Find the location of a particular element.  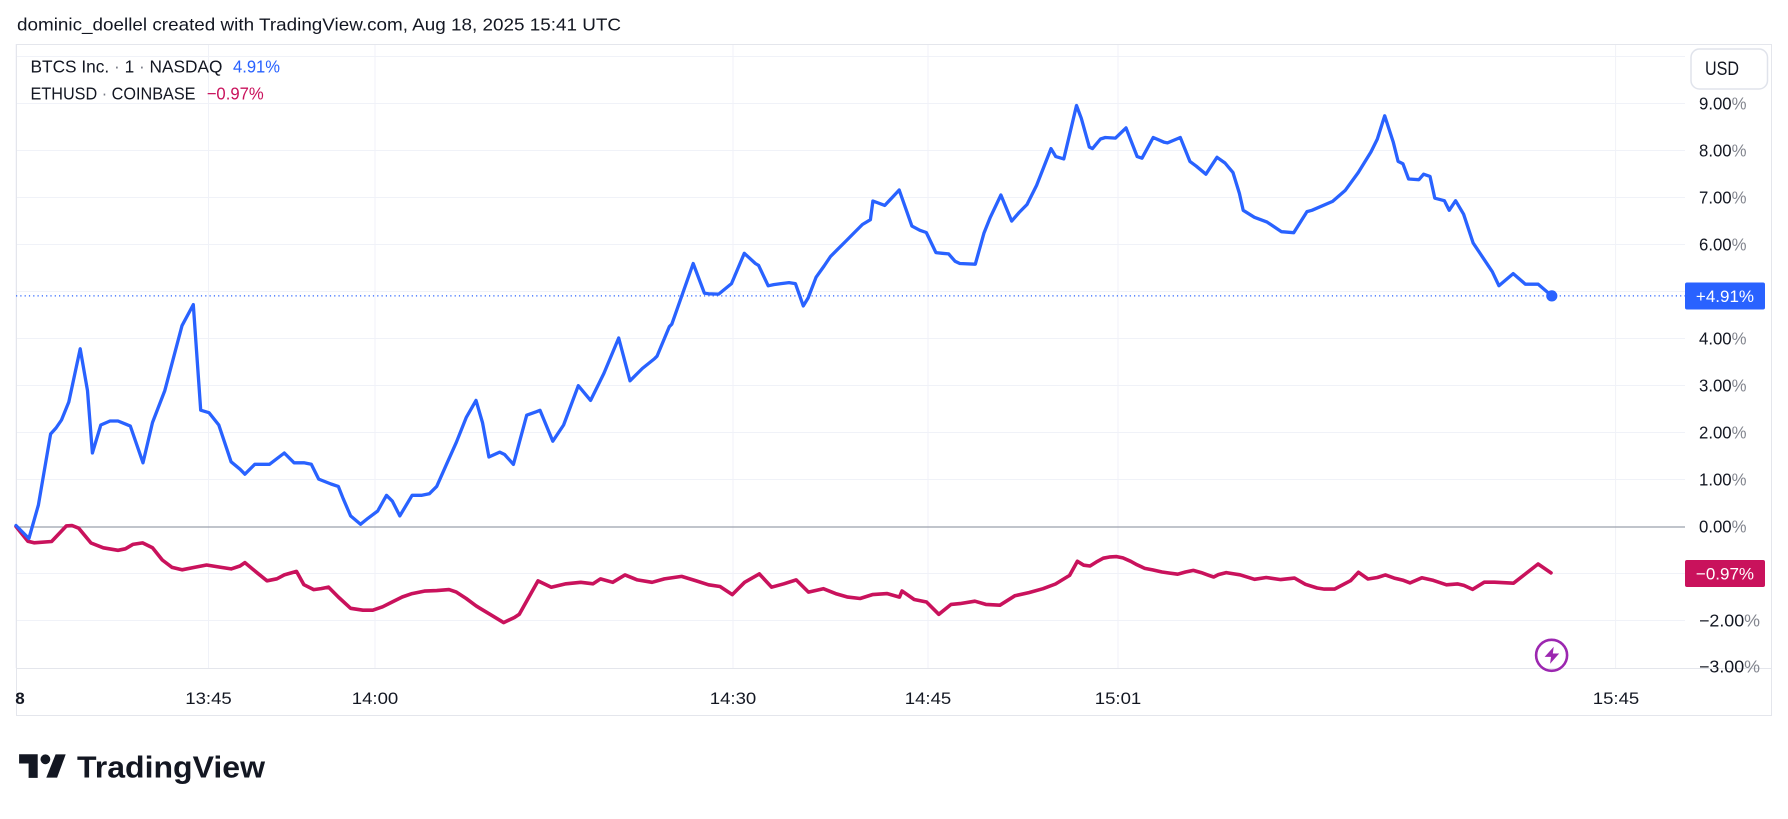

svg-text: 15:01 is located at coordinates (1118, 698).